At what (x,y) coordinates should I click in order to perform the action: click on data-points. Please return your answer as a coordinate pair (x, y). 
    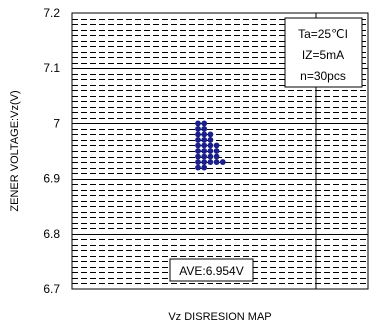
    Looking at the image, I should click on (210, 145).